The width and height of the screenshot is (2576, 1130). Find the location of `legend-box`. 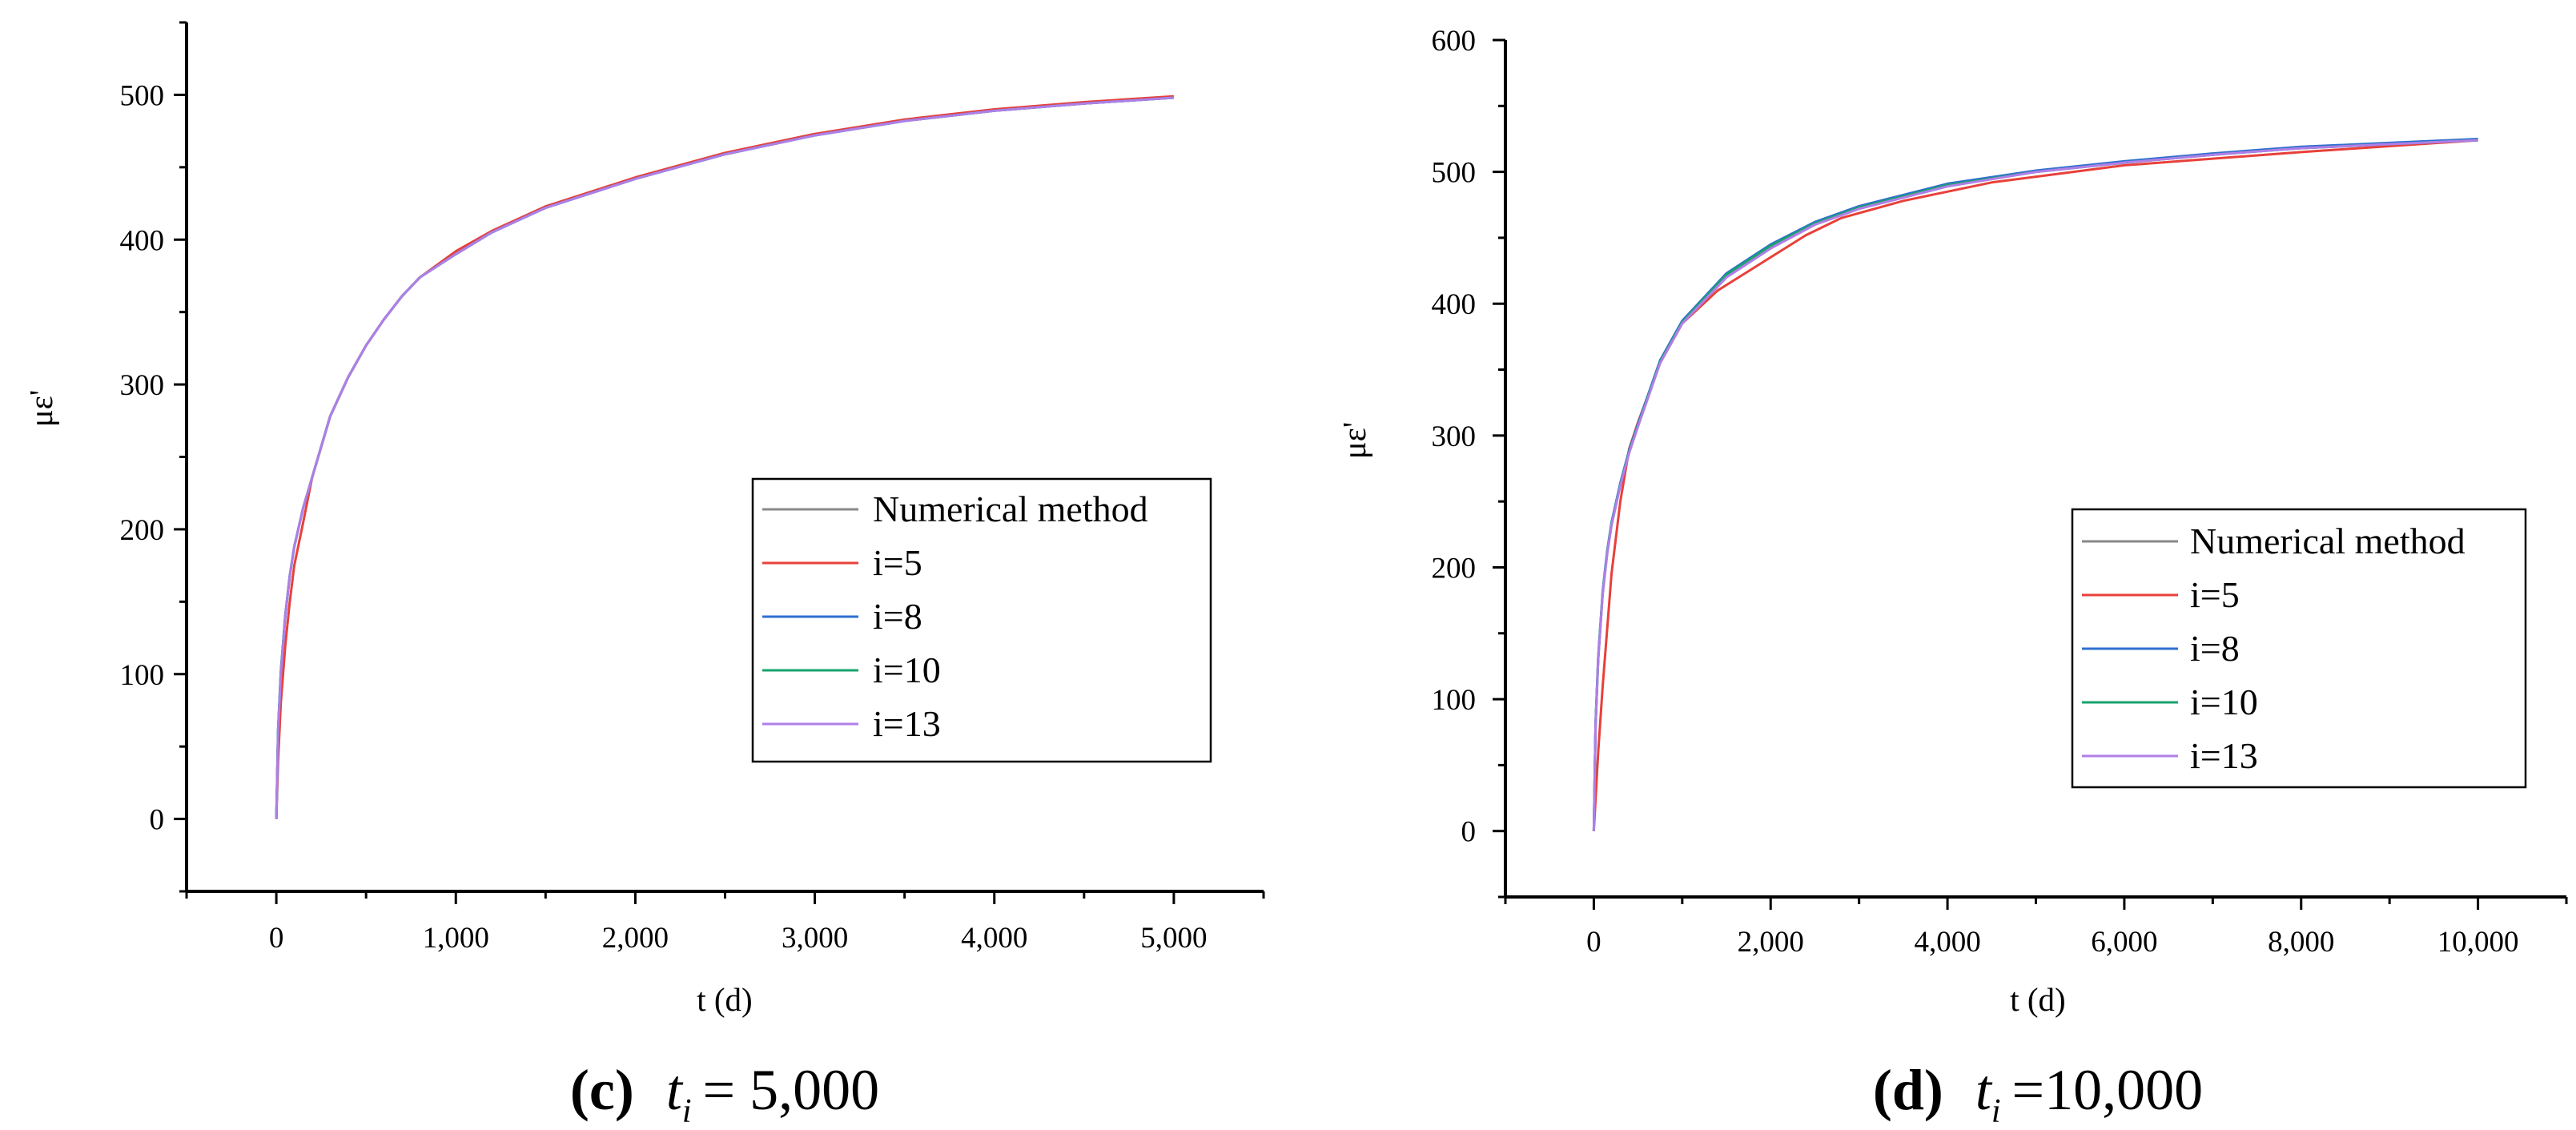

legend-box is located at coordinates (981, 620).